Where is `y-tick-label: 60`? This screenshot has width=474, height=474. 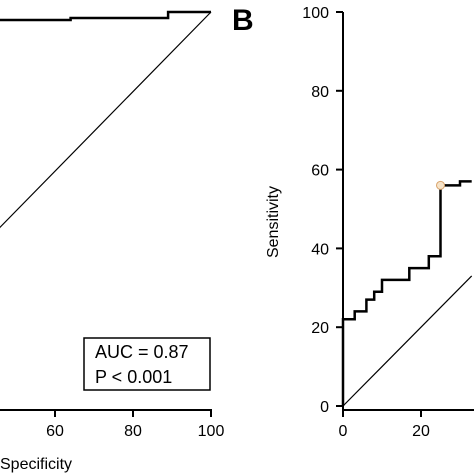
y-tick-label: 60 is located at coordinates (320, 171).